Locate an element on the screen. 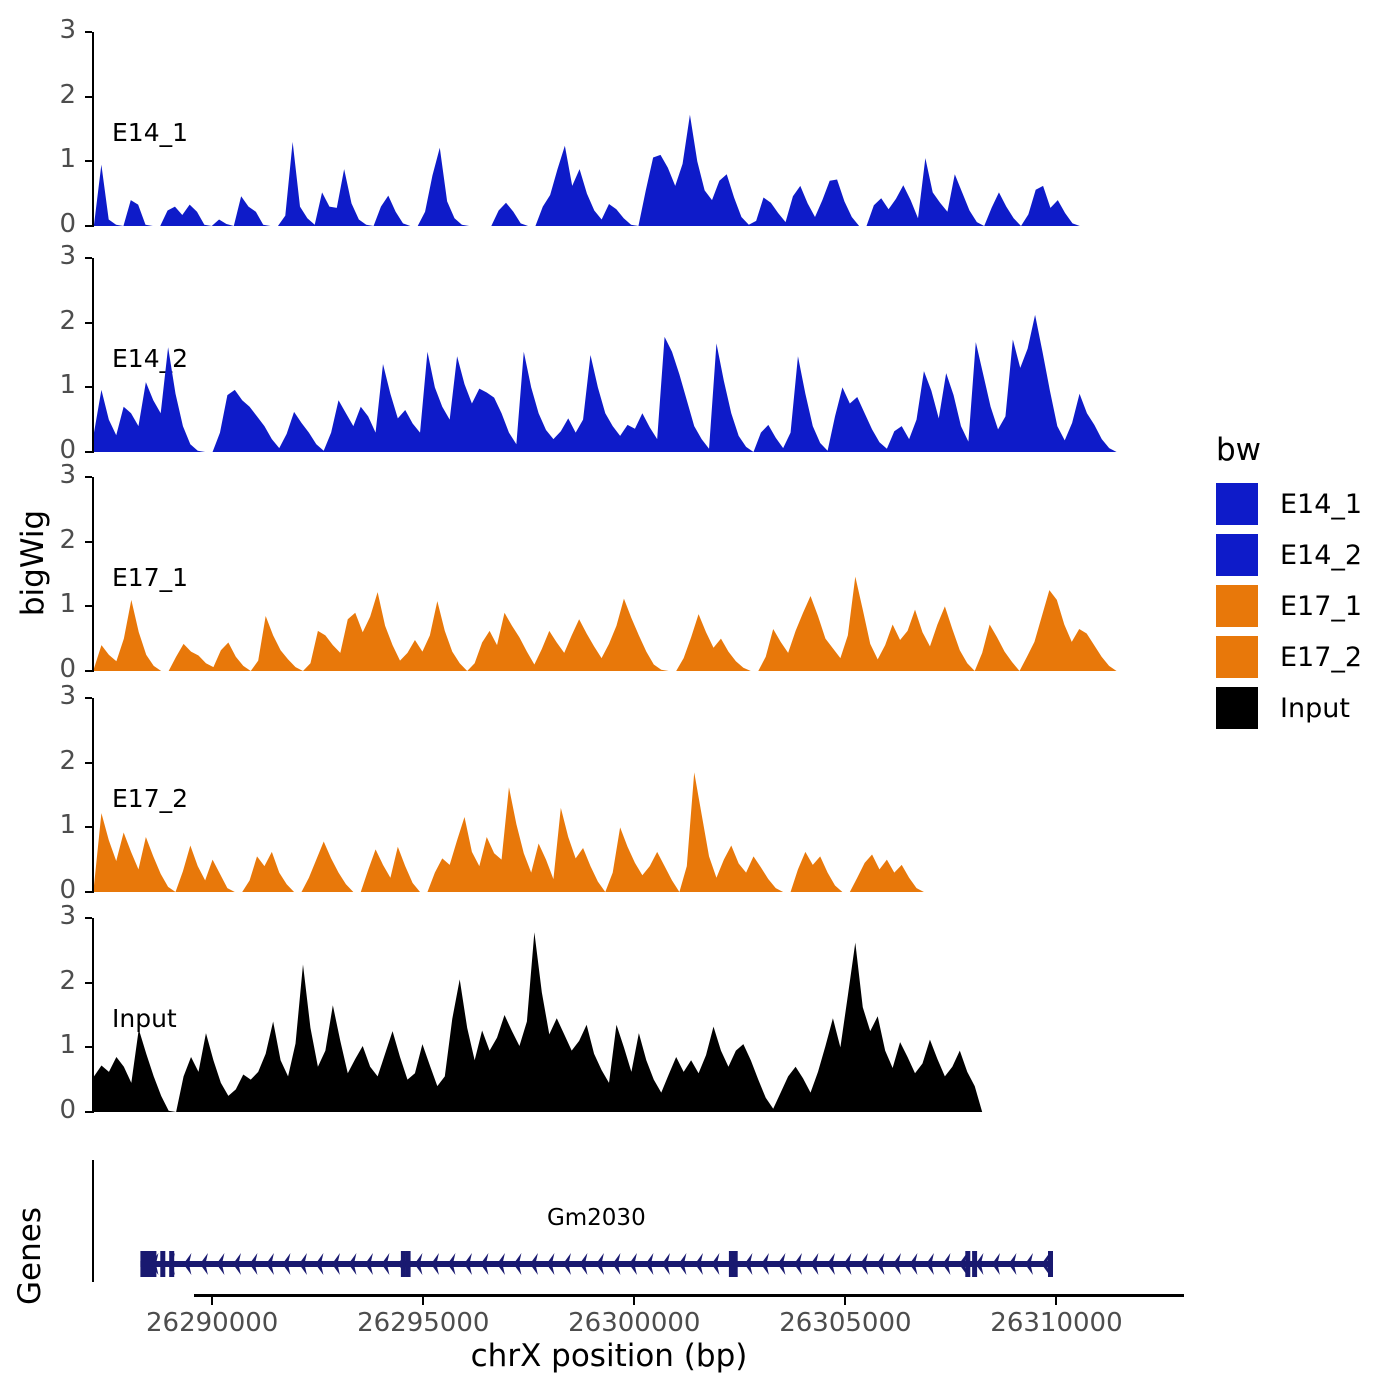 The image size is (1400, 1400). x-tick-label: 26295000 is located at coordinates (423, 1323).